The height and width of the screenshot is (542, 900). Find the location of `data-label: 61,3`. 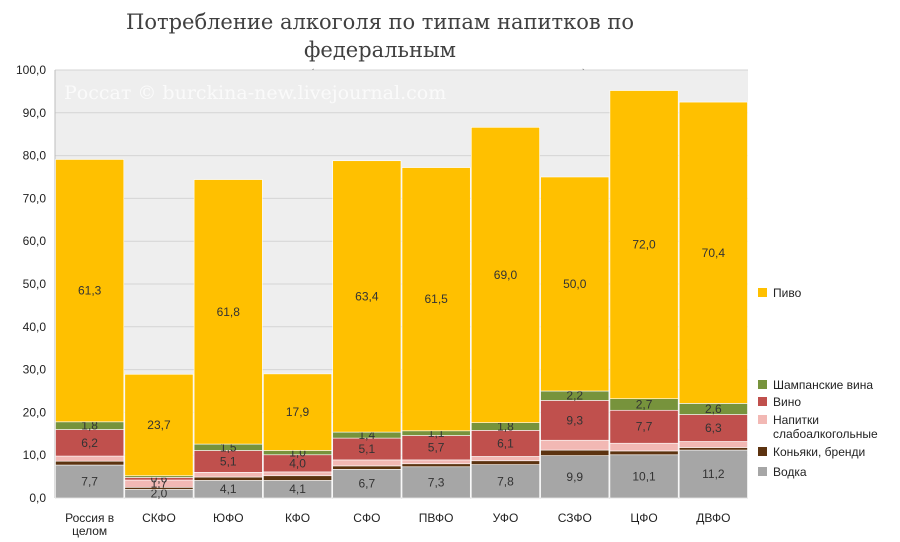

data-label: 61,3 is located at coordinates (90, 291).